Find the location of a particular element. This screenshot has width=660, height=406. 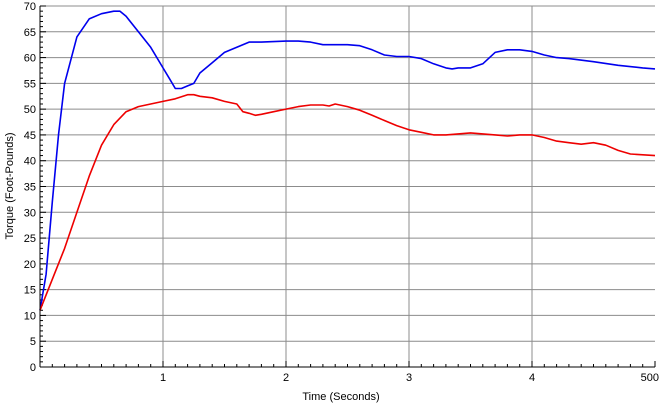

x-tick-label: 4 is located at coordinates (532, 378).